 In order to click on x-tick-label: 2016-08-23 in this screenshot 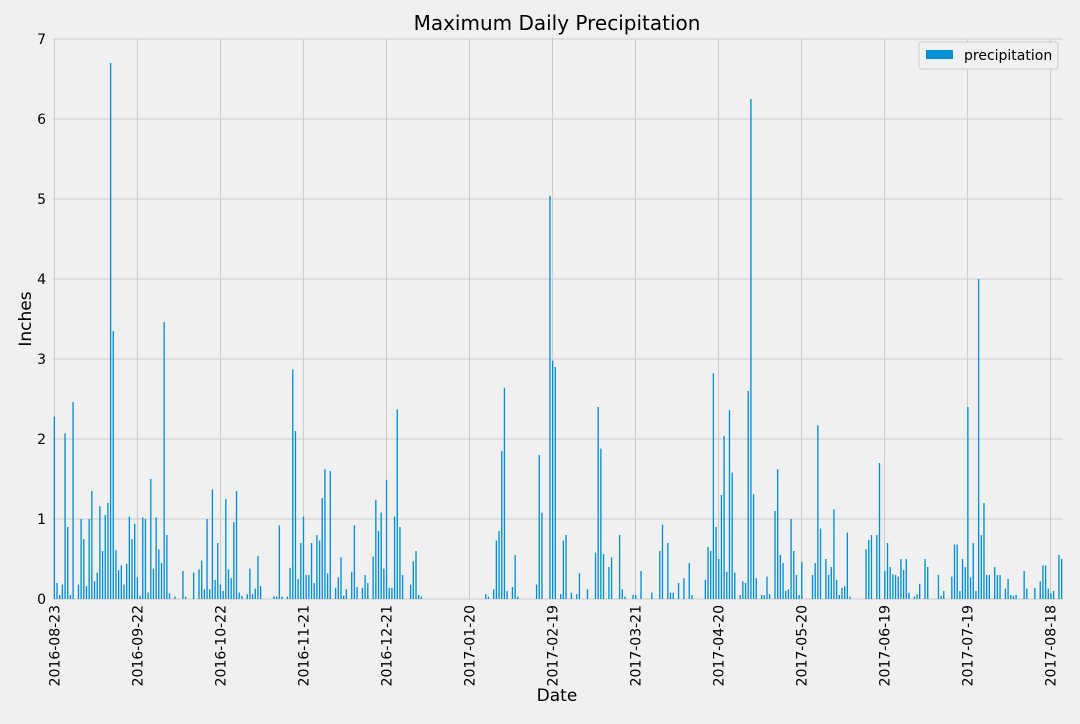, I will do `click(55, 645)`.